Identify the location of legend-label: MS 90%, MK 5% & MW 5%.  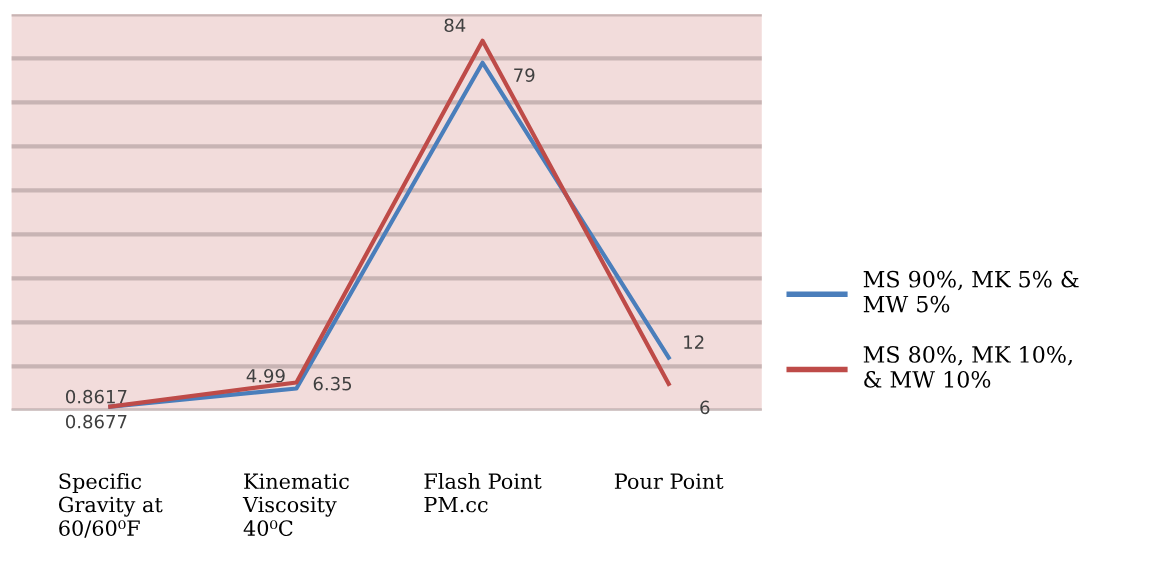
(971, 291).